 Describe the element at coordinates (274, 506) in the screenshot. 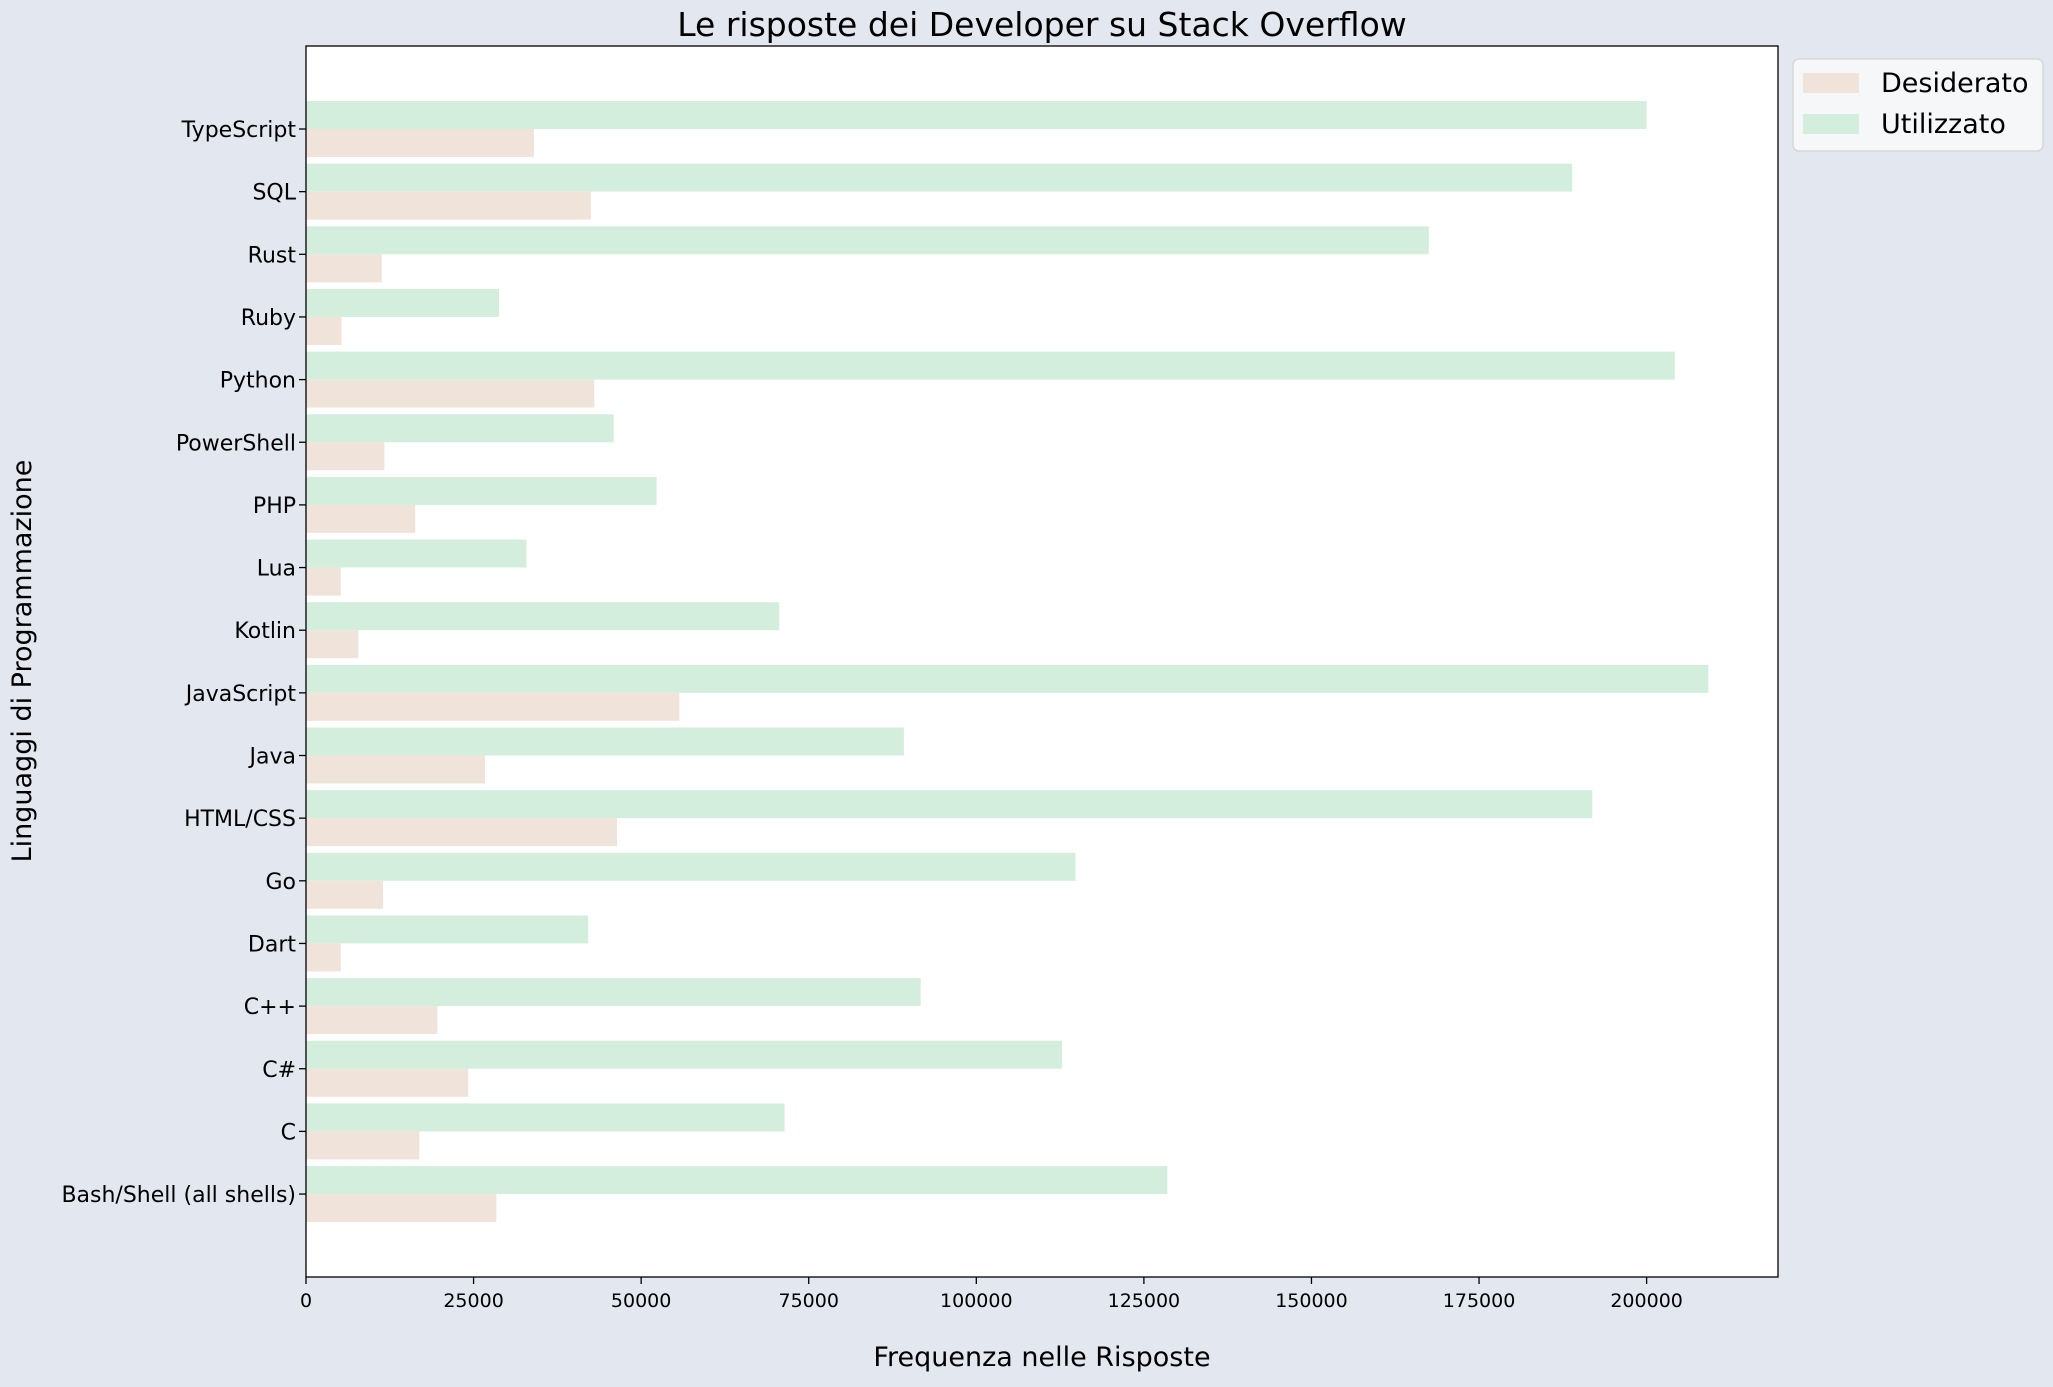

I see `y-tick-label-php: PHP` at that location.